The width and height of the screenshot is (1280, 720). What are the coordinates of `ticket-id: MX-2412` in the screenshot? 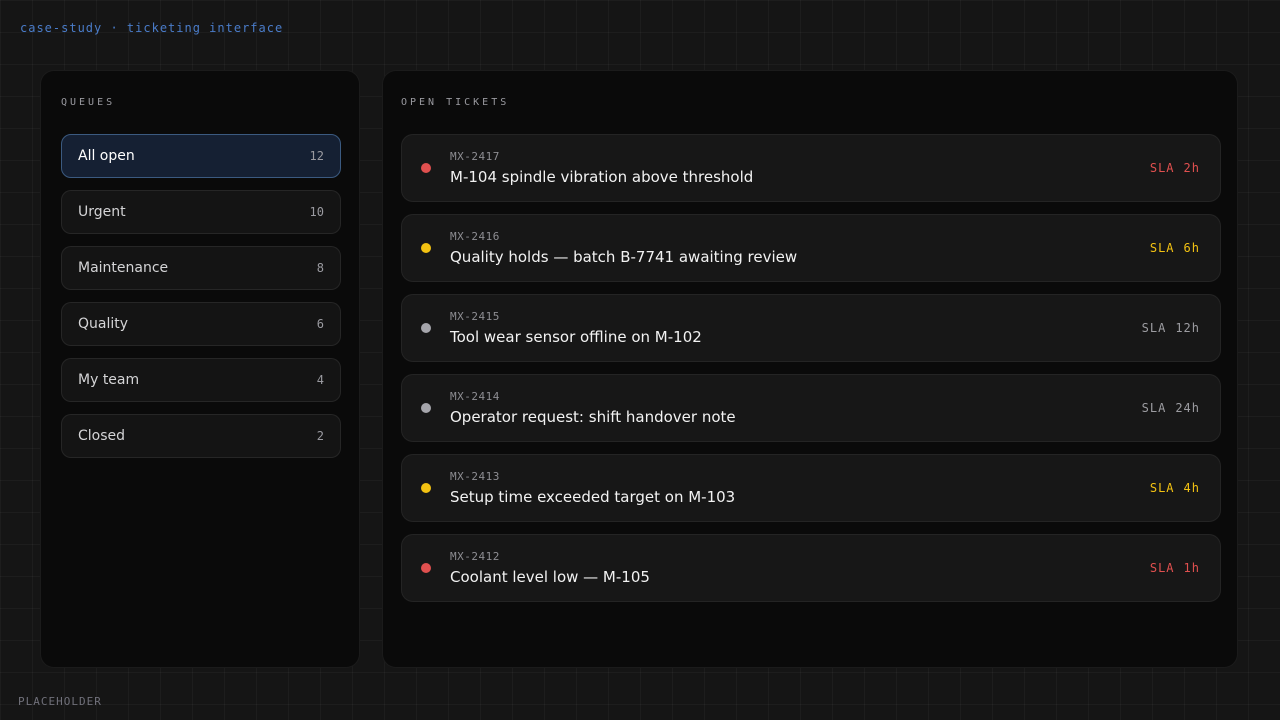 It's located at (475, 556).